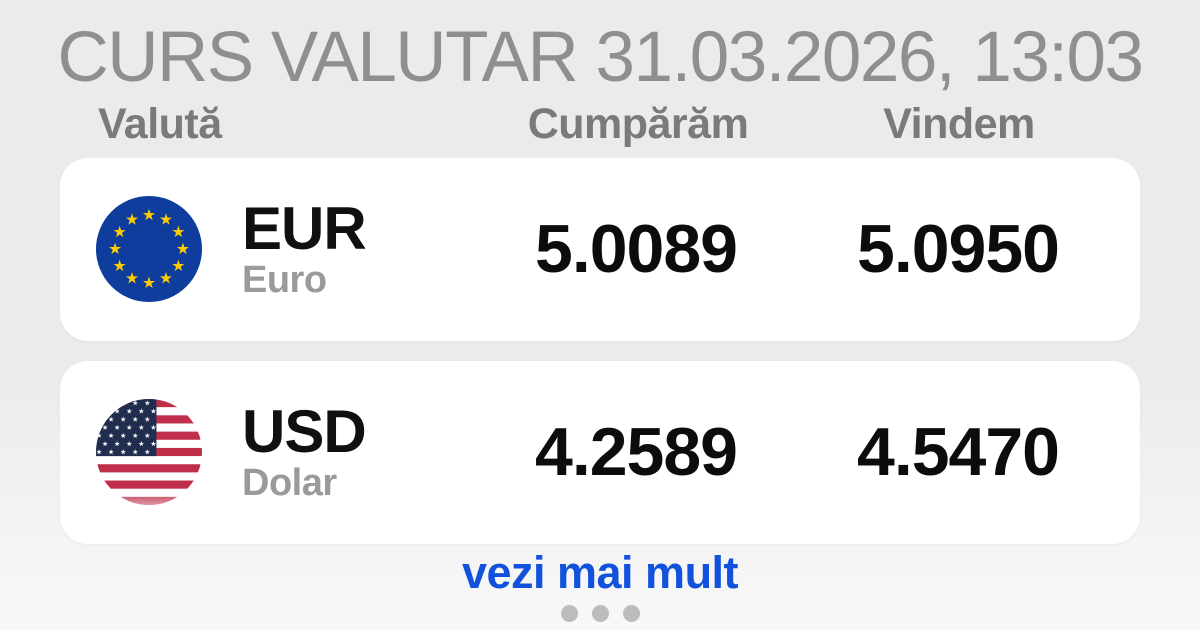 The image size is (1200, 630). Describe the element at coordinates (600, 57) in the screenshot. I see `page-title: CURS VALUTAR 31.03.2026, 13:03` at that location.